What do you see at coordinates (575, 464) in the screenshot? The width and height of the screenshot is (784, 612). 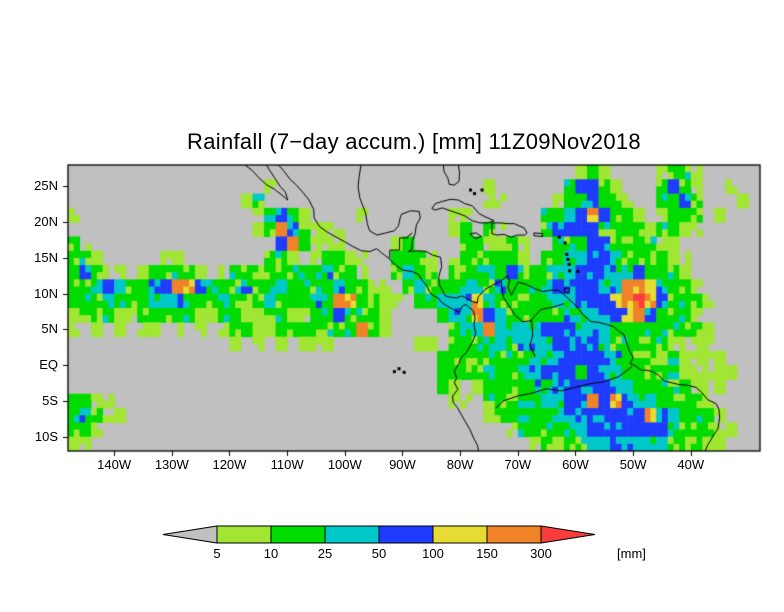 I see `x-tick-label: 60W` at bounding box center [575, 464].